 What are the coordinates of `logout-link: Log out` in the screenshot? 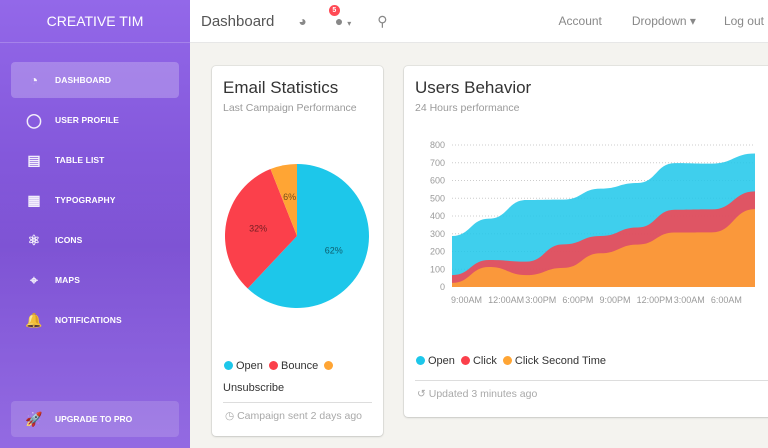 It's located at (743, 21).